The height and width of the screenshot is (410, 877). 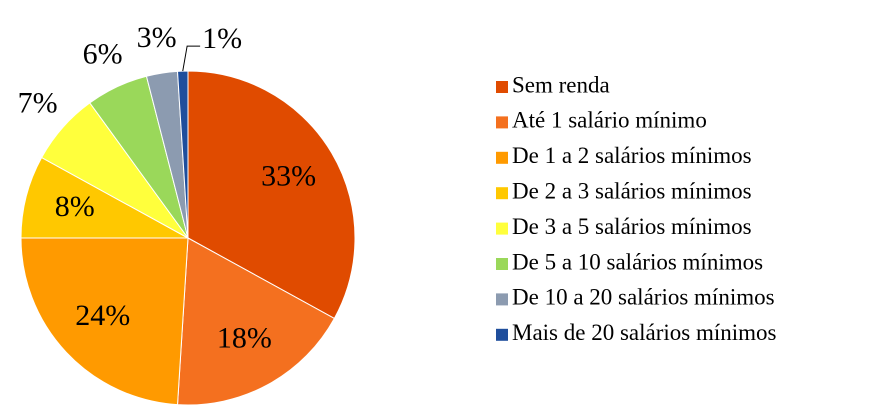 I want to click on legend-label: Mais de 20 salários mínimos, so click(x=644, y=332).